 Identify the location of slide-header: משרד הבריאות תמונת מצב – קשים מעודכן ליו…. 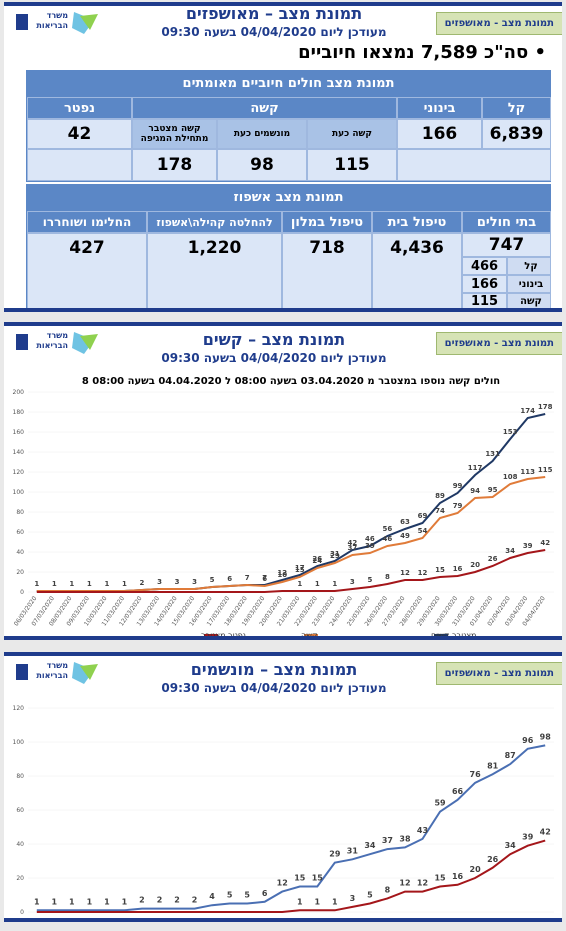
(283, 343).